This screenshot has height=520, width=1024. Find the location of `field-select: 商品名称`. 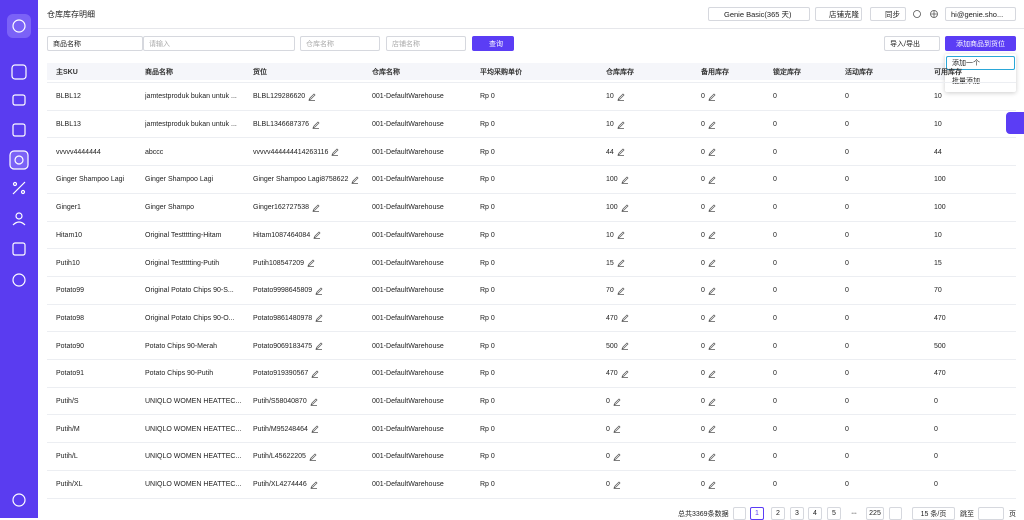

field-select: 商品名称 is located at coordinates (95, 43).